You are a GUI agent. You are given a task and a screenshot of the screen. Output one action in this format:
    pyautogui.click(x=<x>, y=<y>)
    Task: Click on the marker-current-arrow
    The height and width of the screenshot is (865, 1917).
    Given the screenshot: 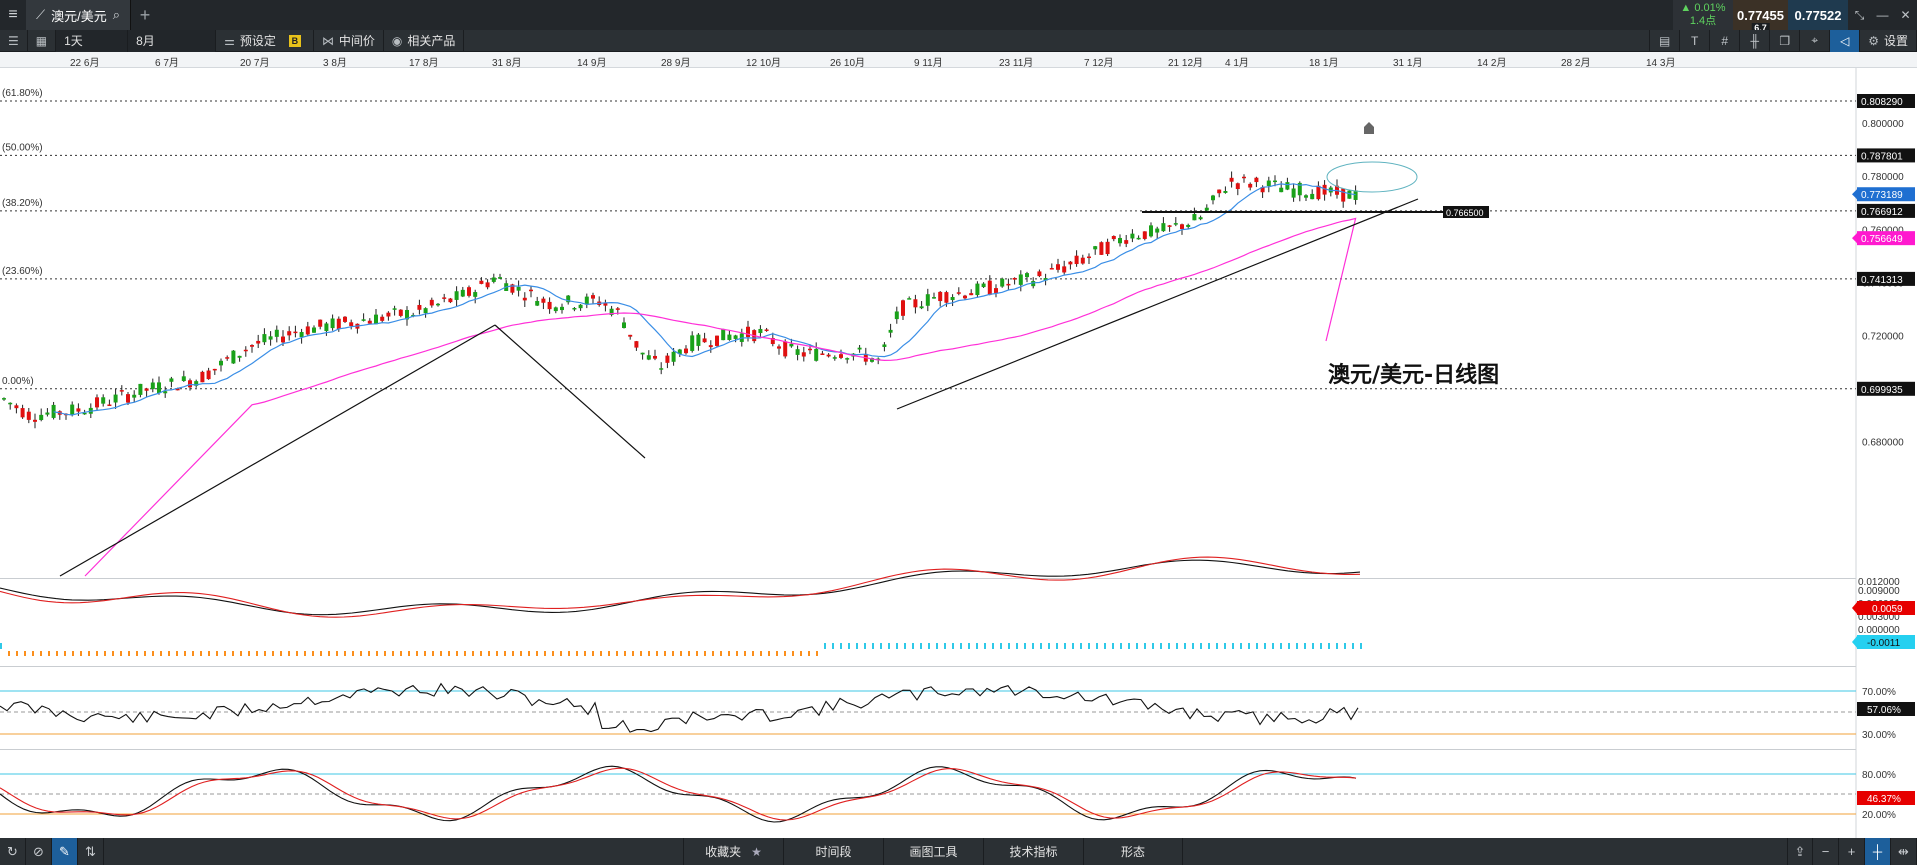 What is the action you would take?
    pyautogui.click(x=1855, y=194)
    